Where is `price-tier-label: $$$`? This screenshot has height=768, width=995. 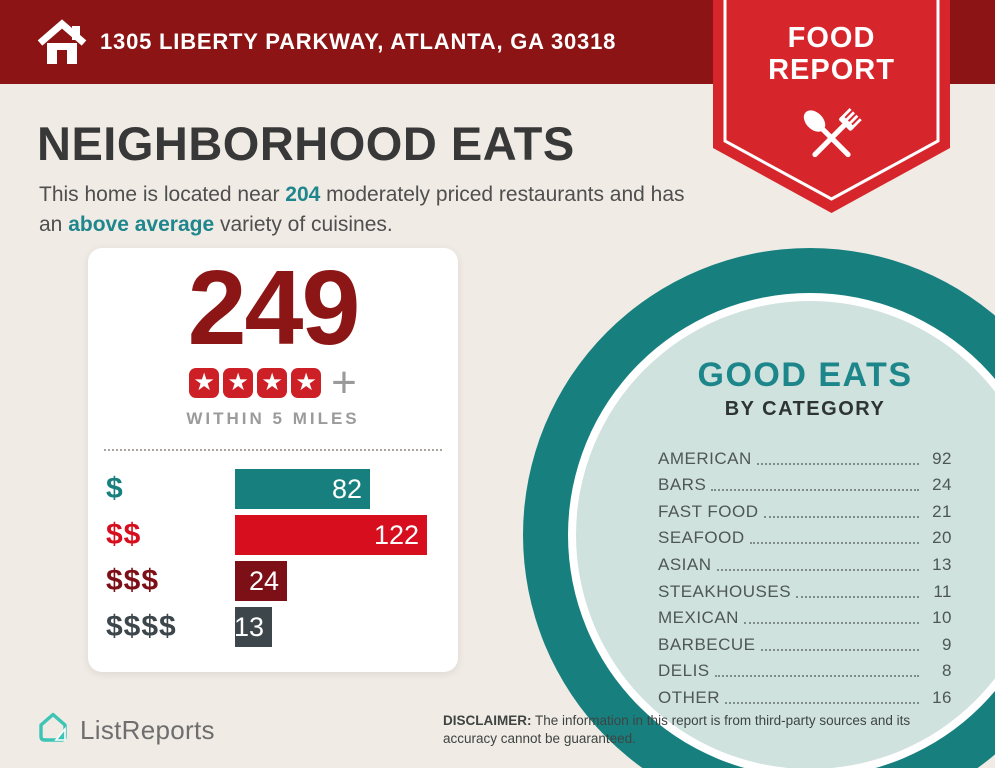 price-tier-label: $$$ is located at coordinates (133, 580).